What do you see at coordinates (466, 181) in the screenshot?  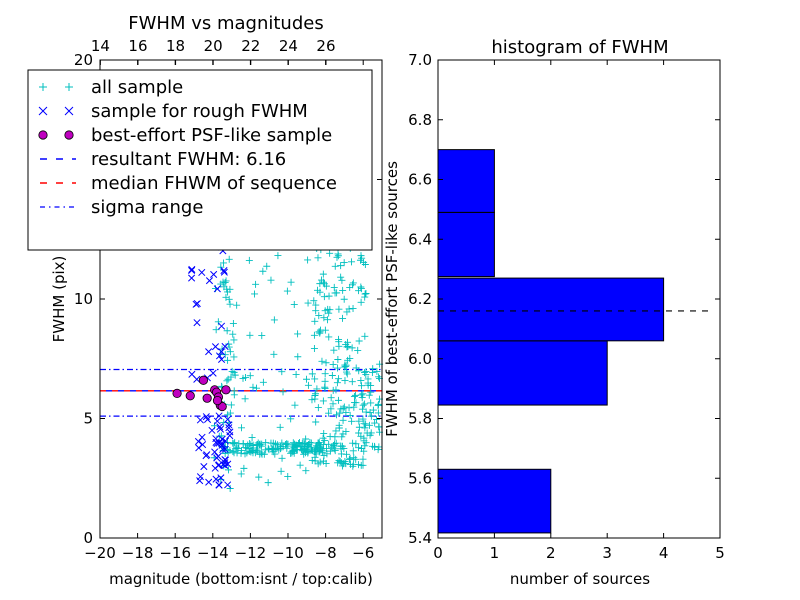 I see `histogram-bar` at bounding box center [466, 181].